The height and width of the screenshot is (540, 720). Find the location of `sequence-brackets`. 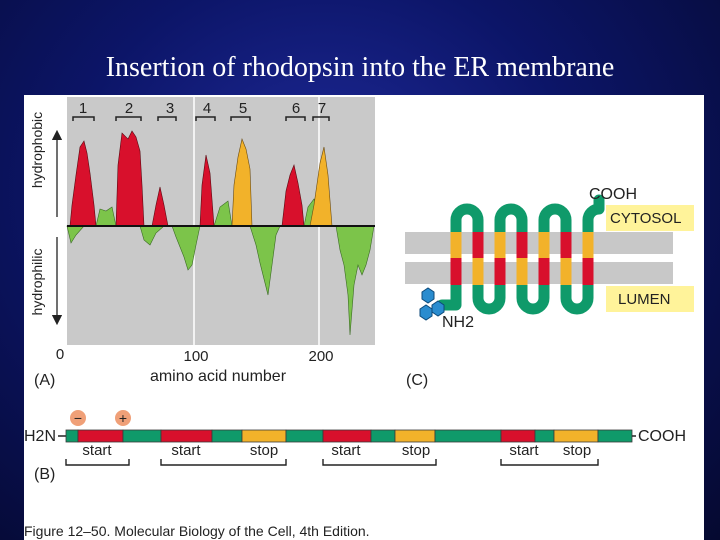

sequence-brackets is located at coordinates (332, 462).